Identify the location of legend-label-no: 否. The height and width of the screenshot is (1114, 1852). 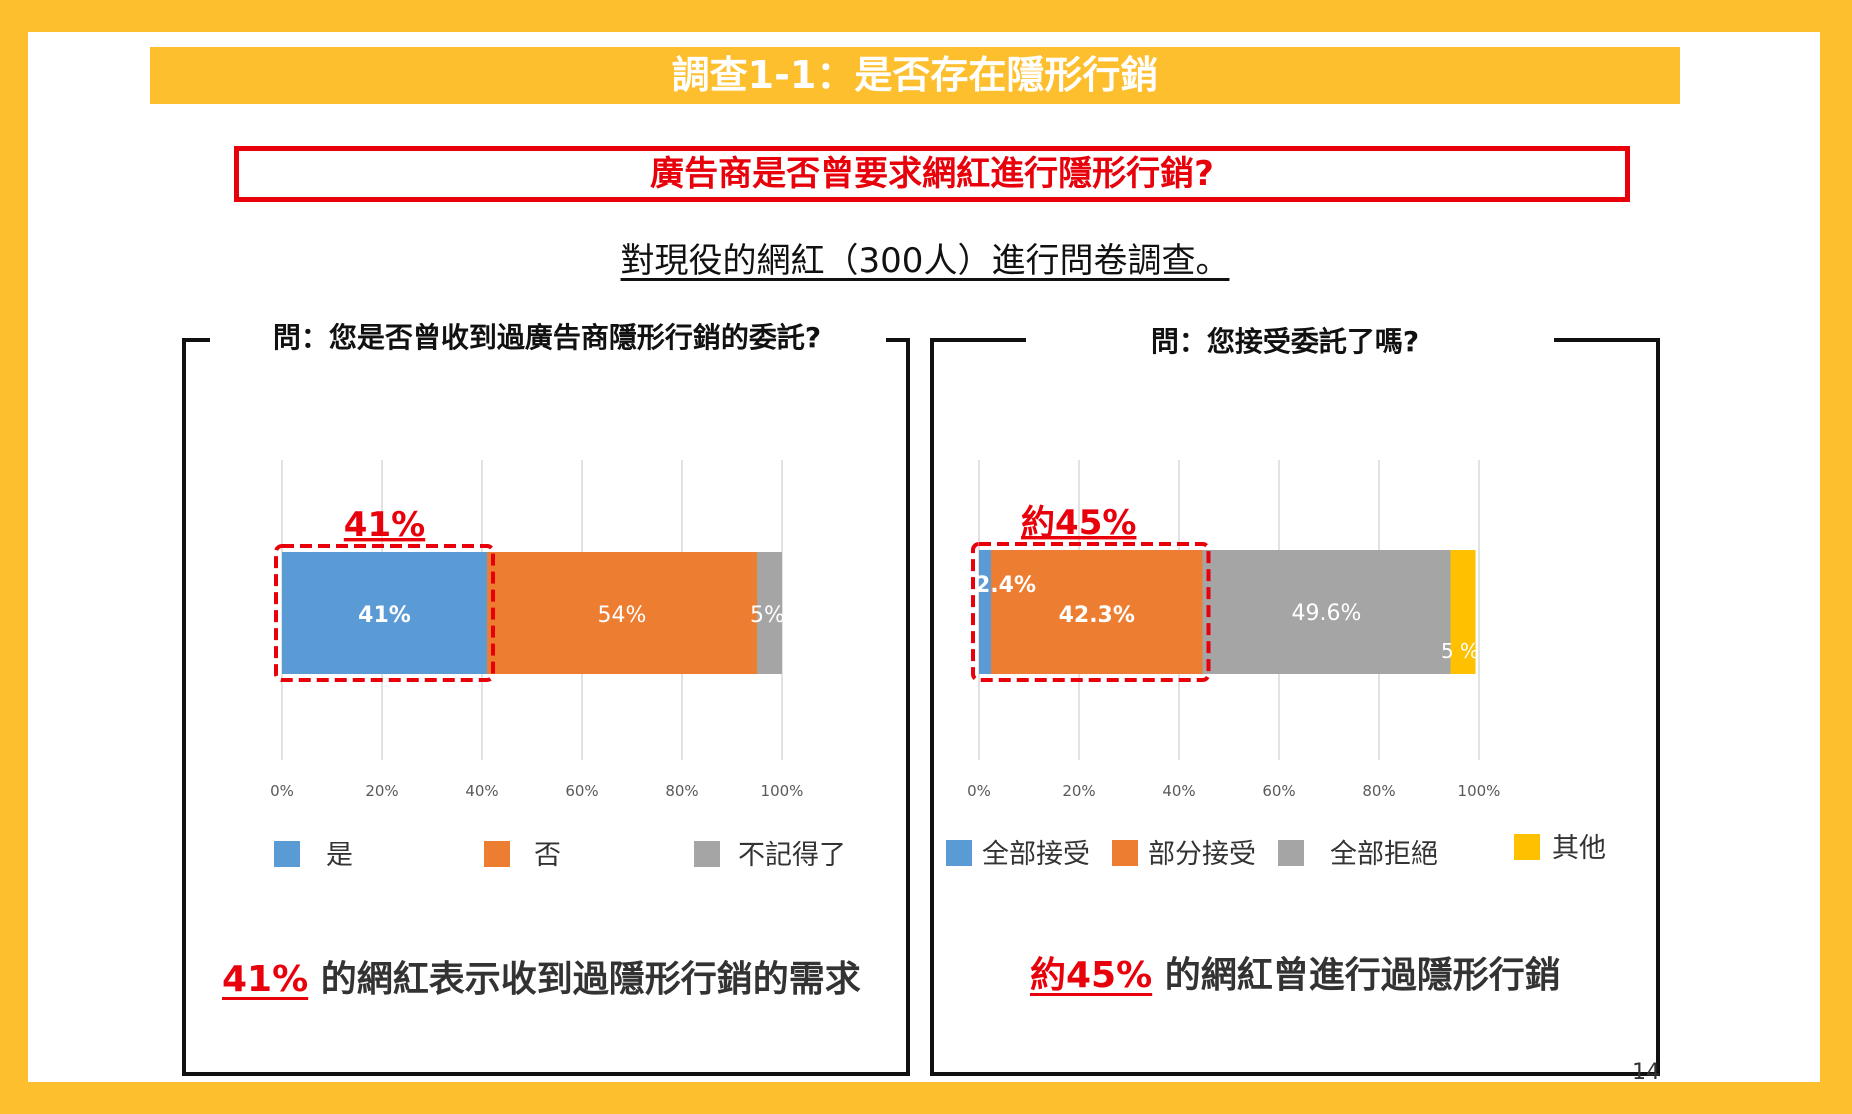
(547, 855).